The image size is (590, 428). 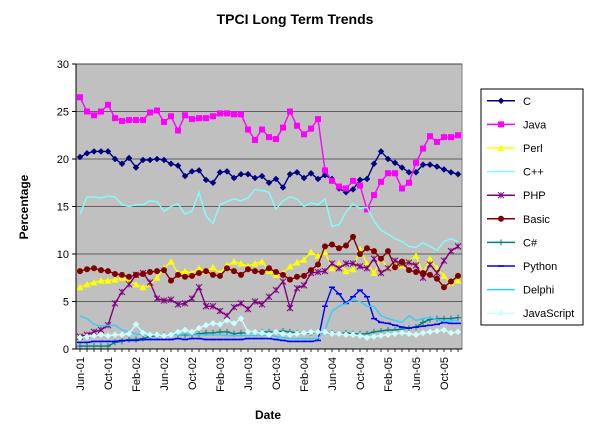 I want to click on y-tick-label: 15, so click(x=63, y=208).